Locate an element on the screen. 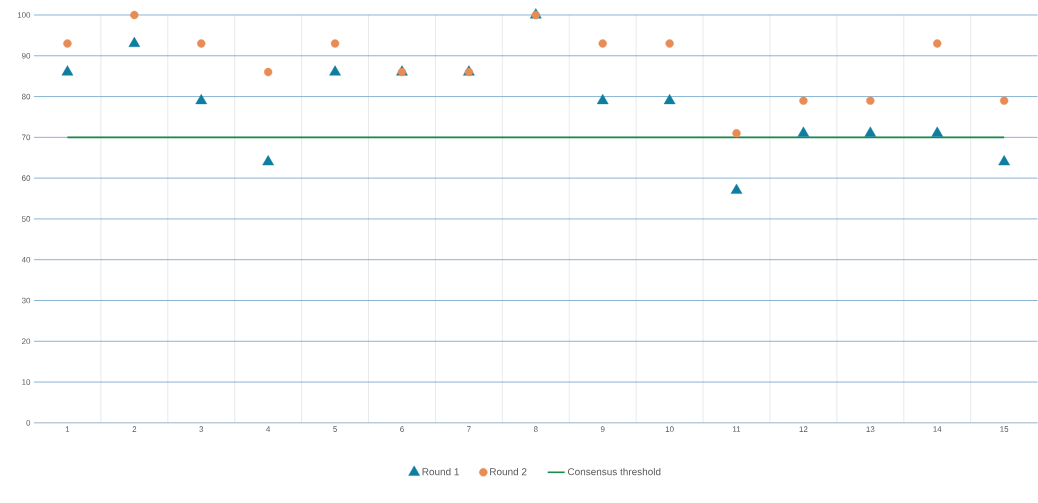  legend-label: Round 2 is located at coordinates (508, 472).